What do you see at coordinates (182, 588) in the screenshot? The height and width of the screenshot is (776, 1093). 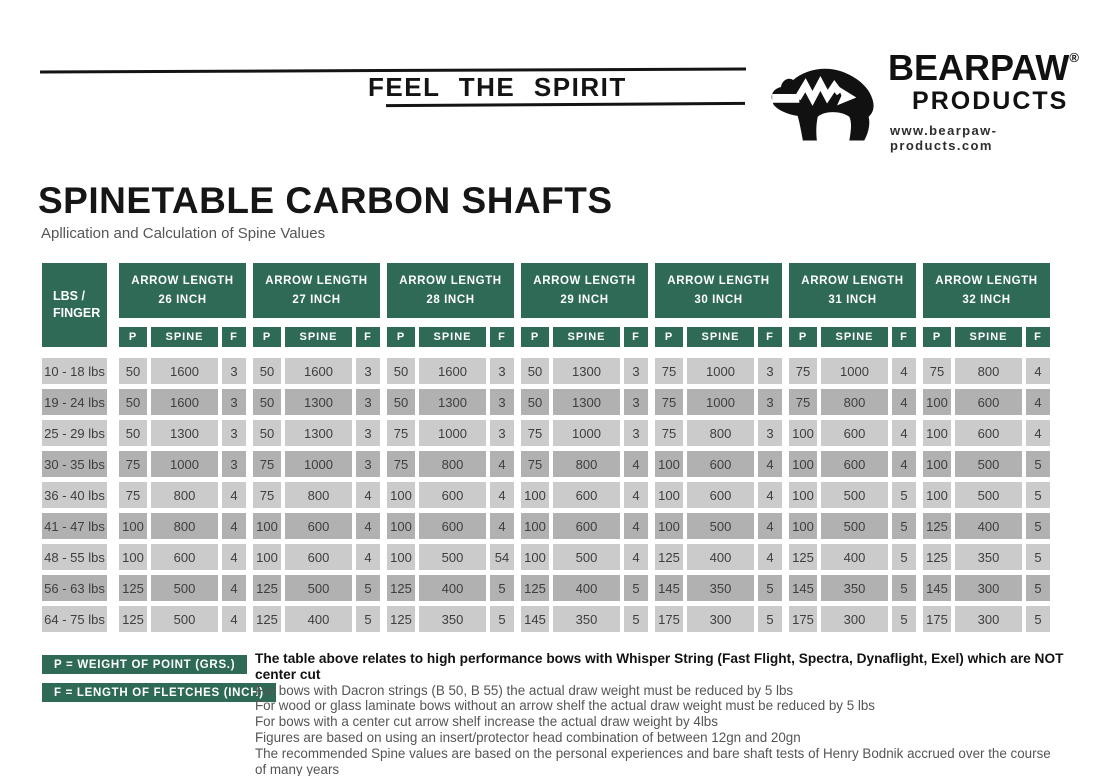 I see `table-row: 125 500 4` at bounding box center [182, 588].